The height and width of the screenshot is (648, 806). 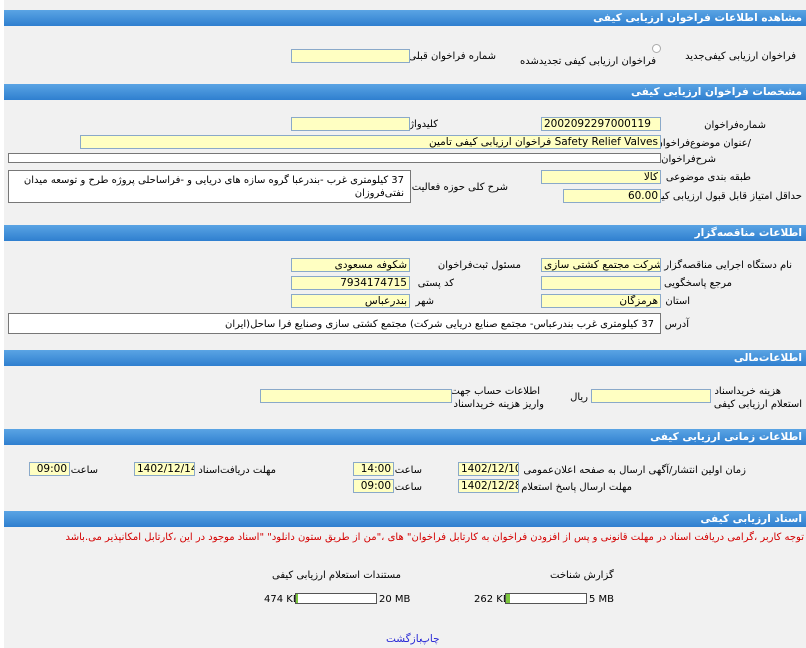 What do you see at coordinates (395, 599) in the screenshot?
I see `docs-limit: 20 MB` at bounding box center [395, 599].